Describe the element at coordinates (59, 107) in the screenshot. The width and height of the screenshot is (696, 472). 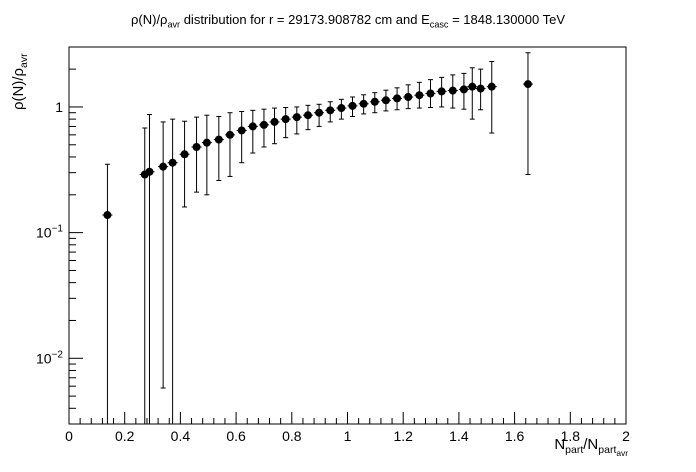
I see `y-tick-label: 1` at that location.